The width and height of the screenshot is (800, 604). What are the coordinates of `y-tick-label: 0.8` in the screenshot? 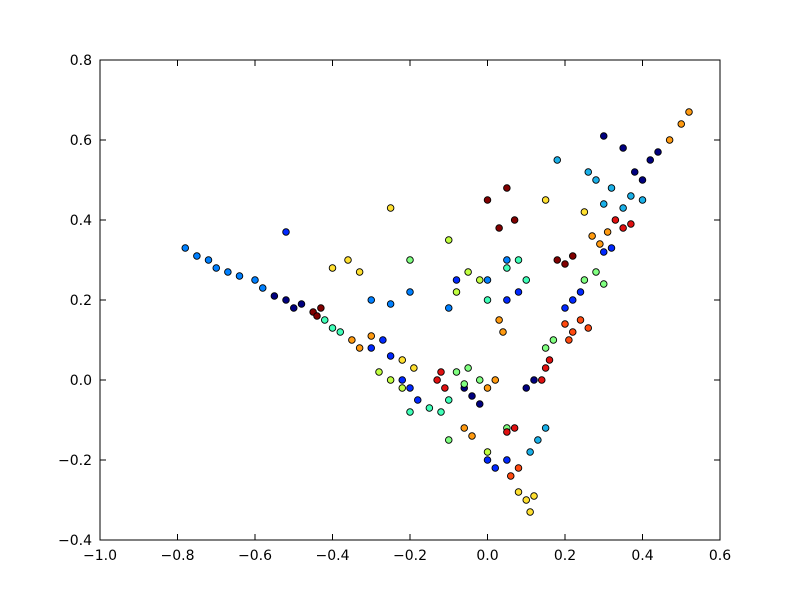 It's located at (81, 61).